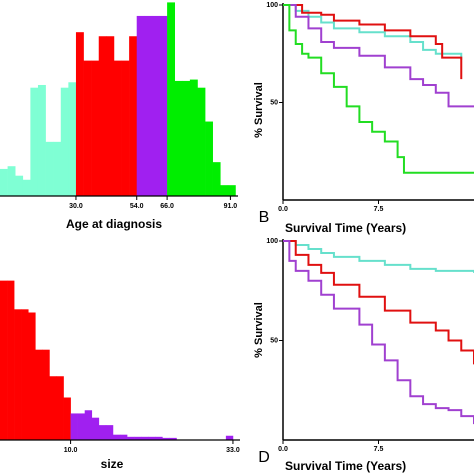 This screenshot has width=474, height=474. What do you see at coordinates (378, 256) in the screenshot?
I see `survival-curve-cyan` at bounding box center [378, 256].